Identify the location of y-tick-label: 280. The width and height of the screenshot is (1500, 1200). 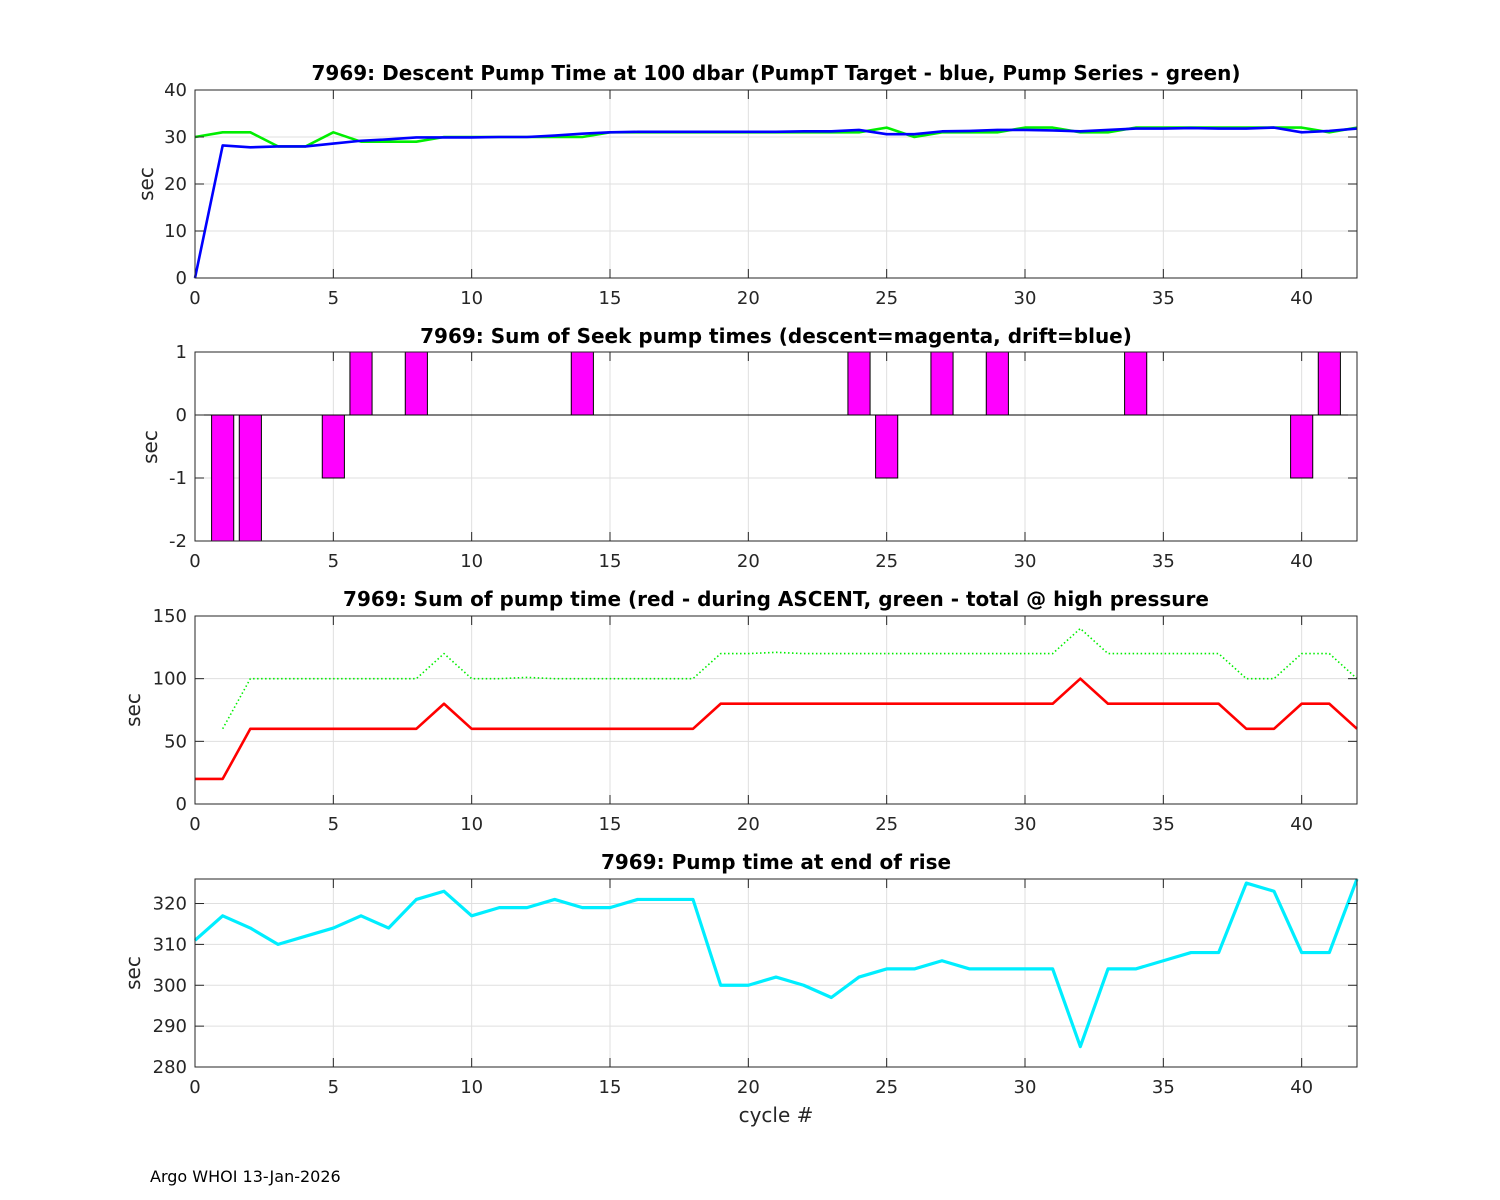
(170, 1067).